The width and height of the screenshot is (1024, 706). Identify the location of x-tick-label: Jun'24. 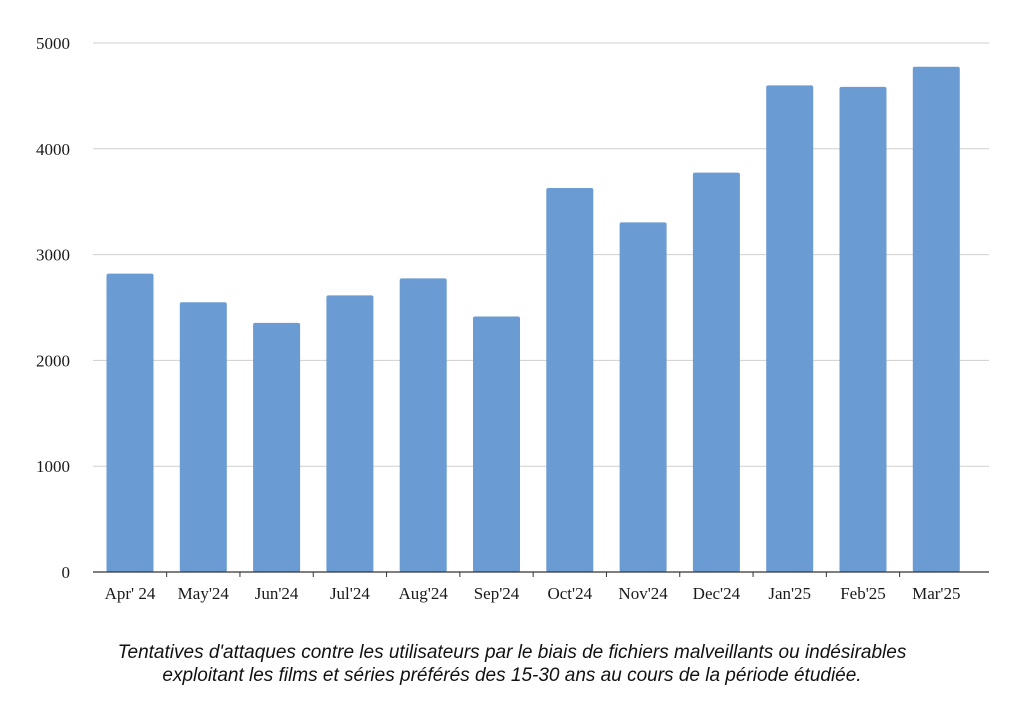
(277, 593).